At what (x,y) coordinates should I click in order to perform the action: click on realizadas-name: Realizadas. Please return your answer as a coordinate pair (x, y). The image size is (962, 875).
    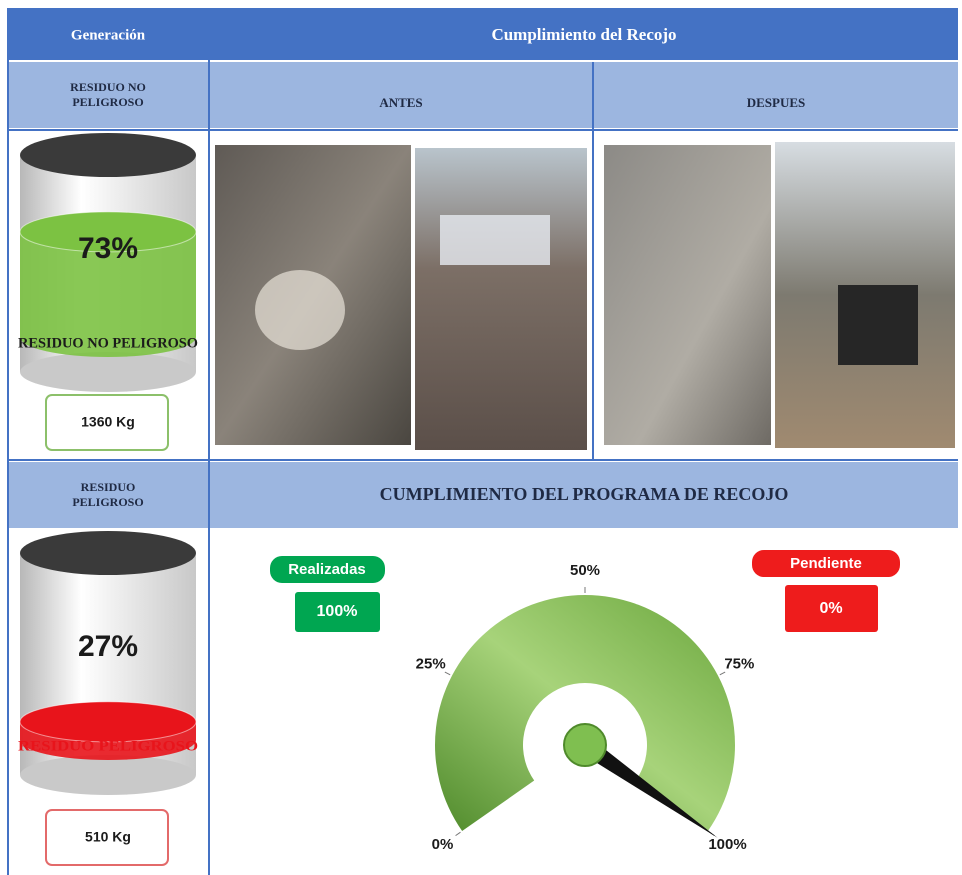
    Looking at the image, I should click on (327, 569).